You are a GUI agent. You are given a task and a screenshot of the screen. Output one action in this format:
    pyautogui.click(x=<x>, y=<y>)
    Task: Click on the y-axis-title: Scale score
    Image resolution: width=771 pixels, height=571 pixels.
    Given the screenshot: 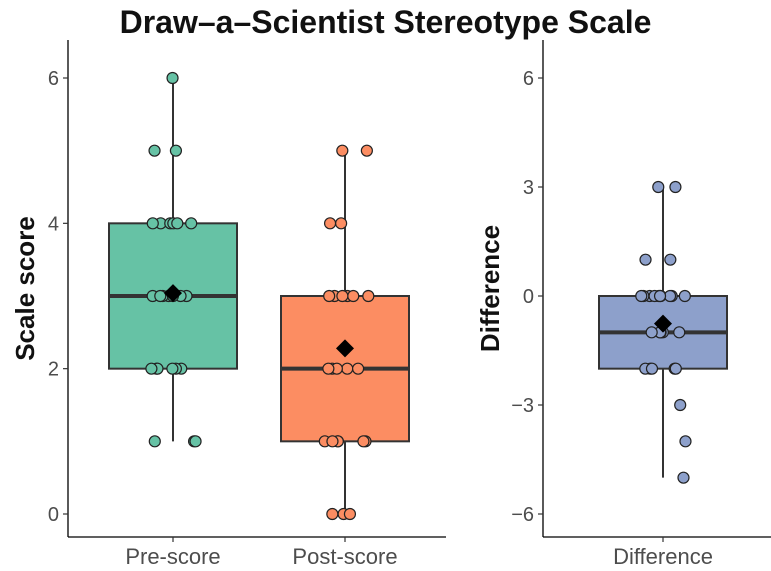 What is the action you would take?
    pyautogui.click(x=25, y=288)
    